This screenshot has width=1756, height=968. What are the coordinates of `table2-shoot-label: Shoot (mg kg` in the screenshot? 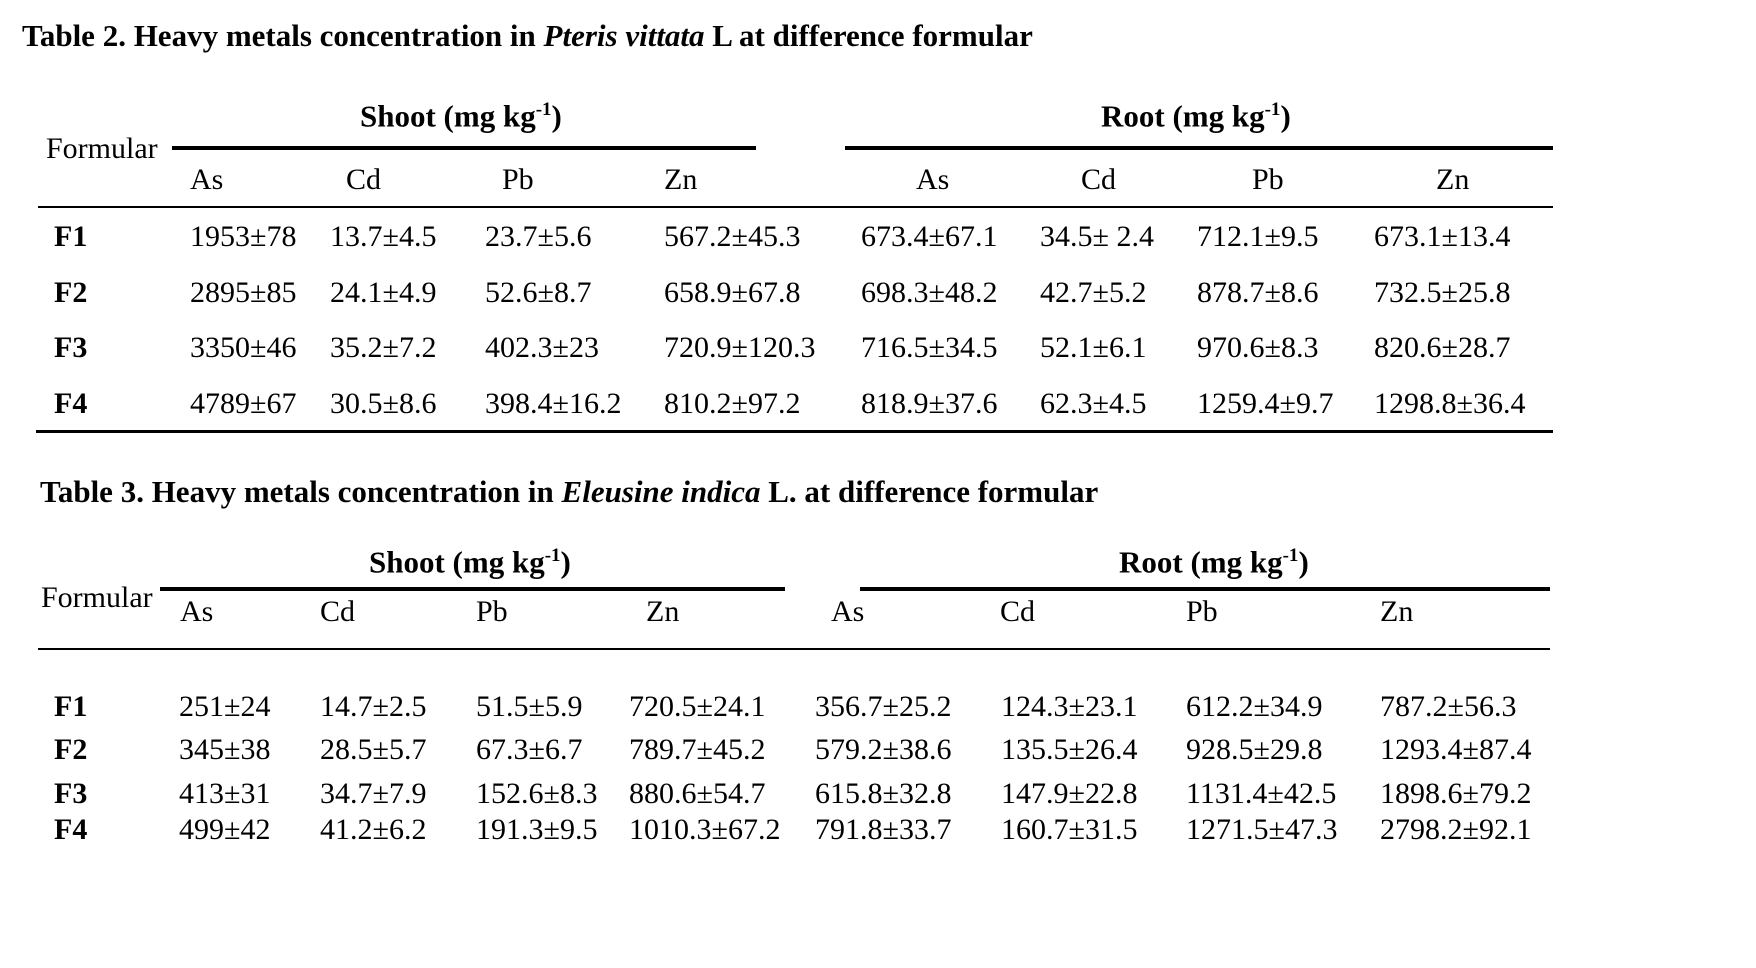 It's located at (448, 116).